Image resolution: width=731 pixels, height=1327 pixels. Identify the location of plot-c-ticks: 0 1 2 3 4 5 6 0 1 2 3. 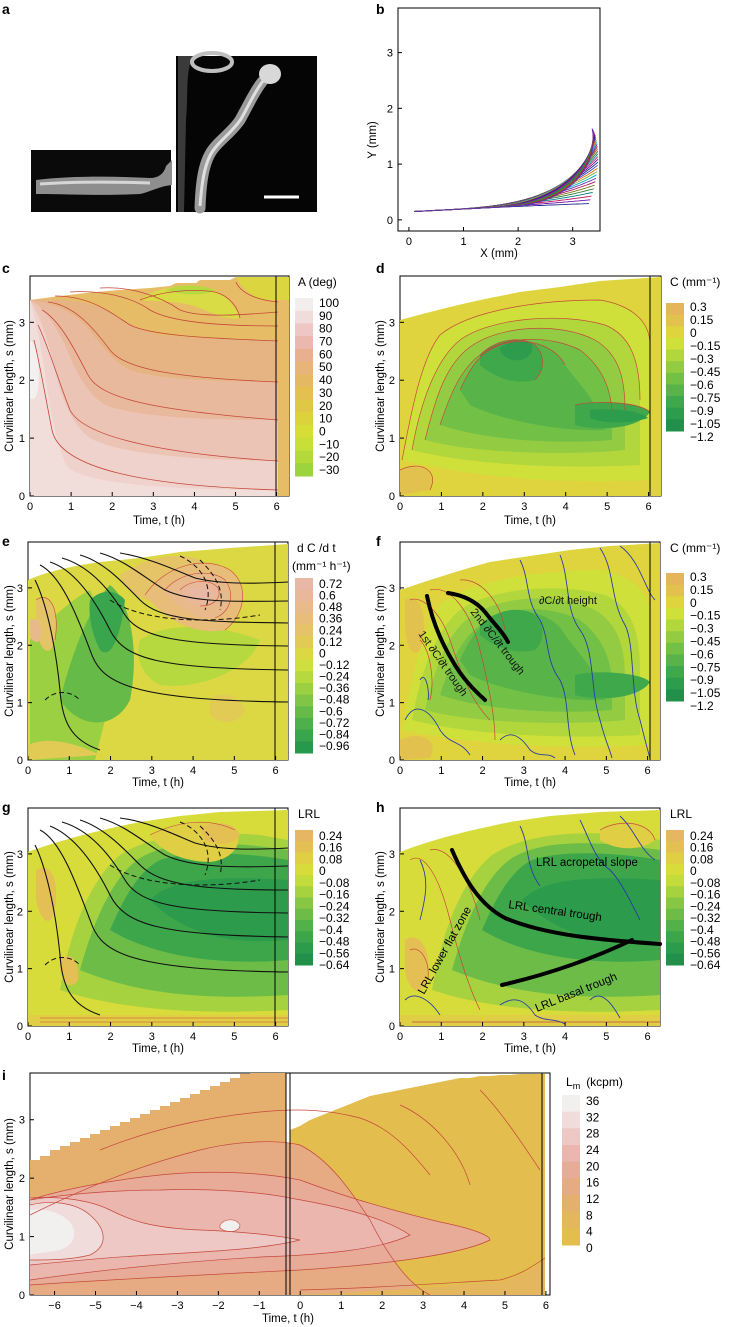
(149, 415).